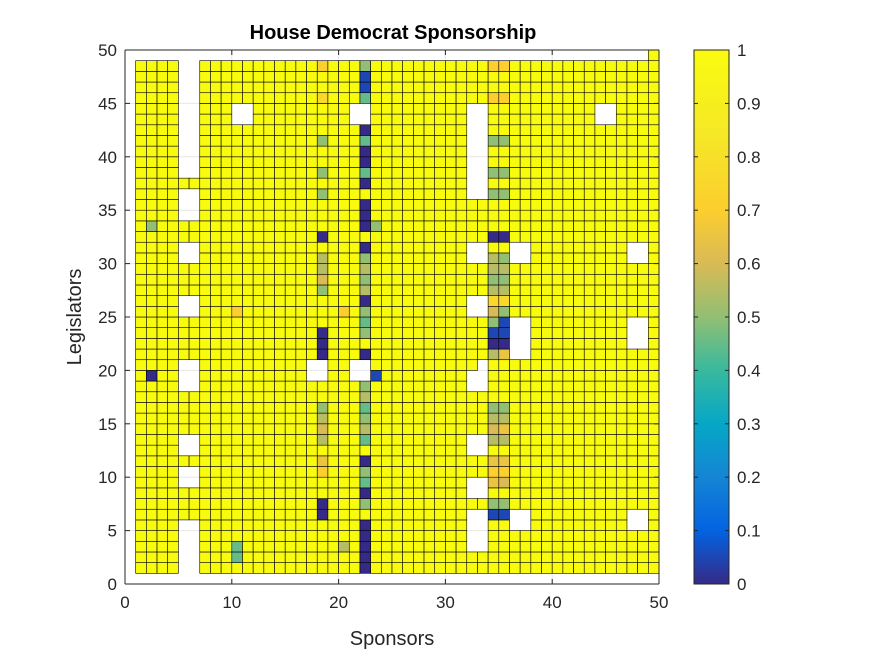 The height and width of the screenshot is (656, 875). What do you see at coordinates (552, 602) in the screenshot?
I see `x-tick-label: 40` at bounding box center [552, 602].